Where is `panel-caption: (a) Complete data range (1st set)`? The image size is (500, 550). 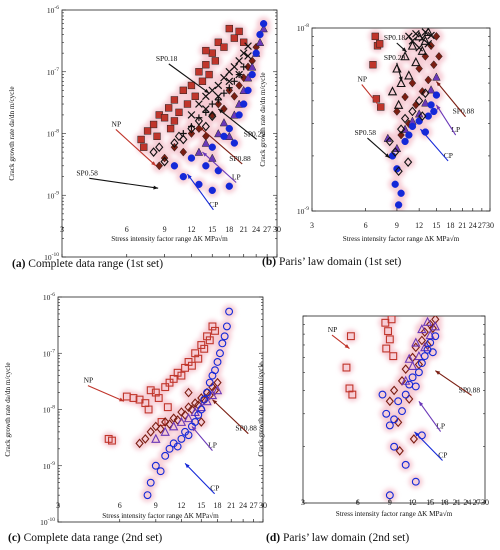
panel-caption: (a) Complete data range (1st set) is located at coordinates (87, 264).